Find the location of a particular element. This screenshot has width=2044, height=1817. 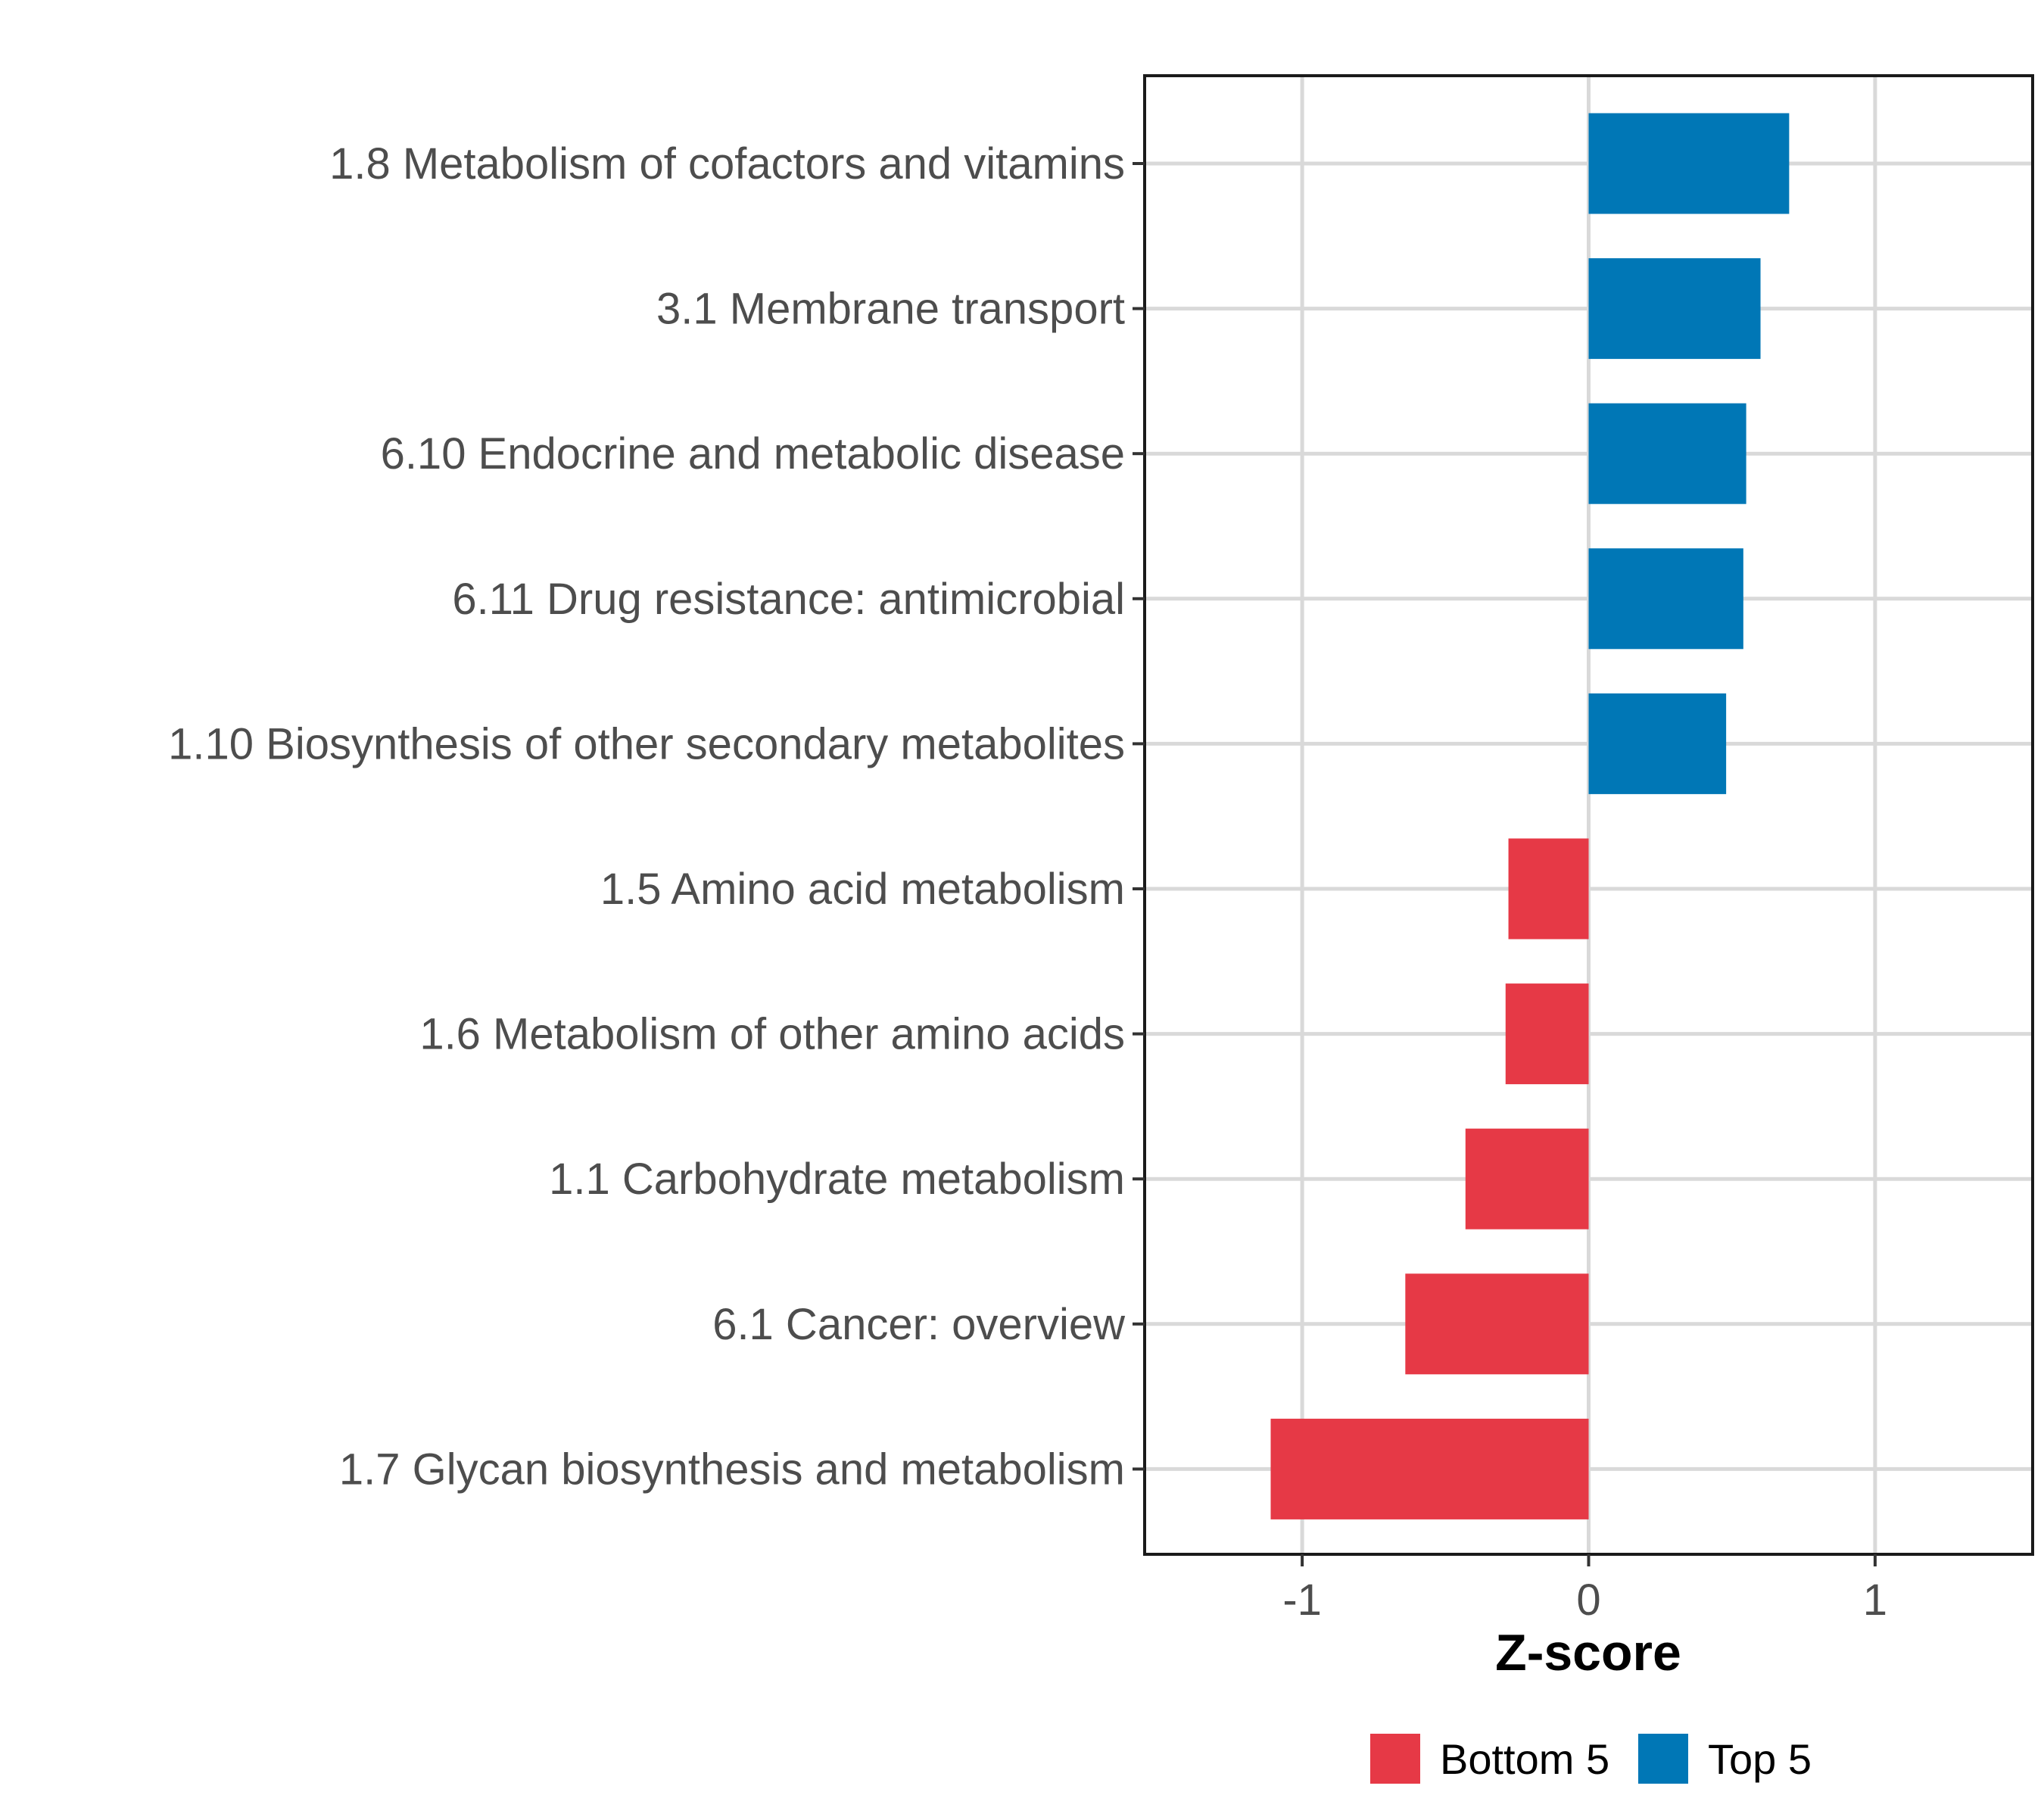

category-label: 1.8 Metabolism of cofactors and vitamins is located at coordinates (727, 164).